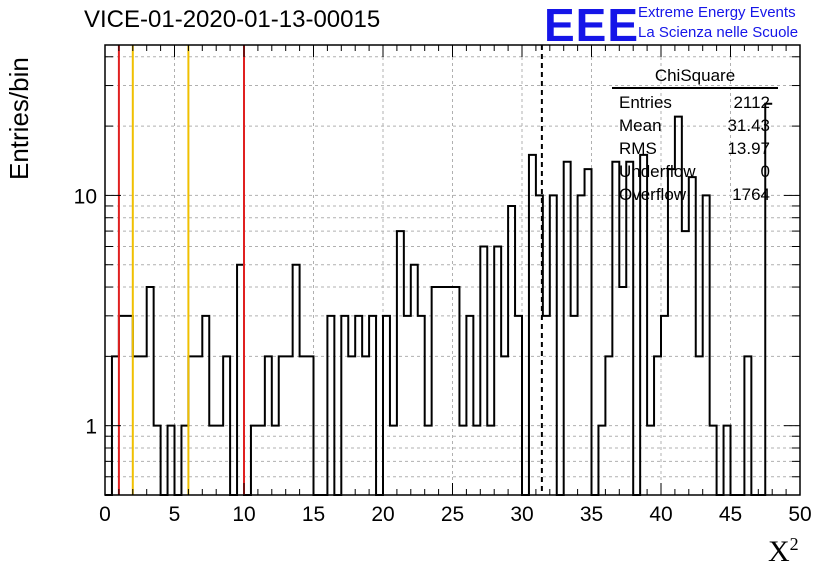 Image resolution: width=836 pixels, height=572 pixels. I want to click on x-tick-label: 40, so click(660, 514).